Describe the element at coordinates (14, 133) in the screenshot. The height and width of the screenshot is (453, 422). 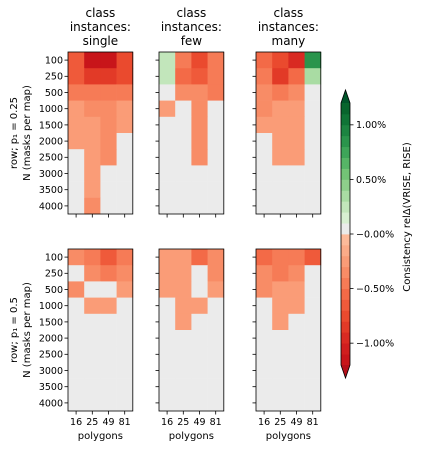
I see `y-axis-label-row: row; p₁ = 0.25` at that location.